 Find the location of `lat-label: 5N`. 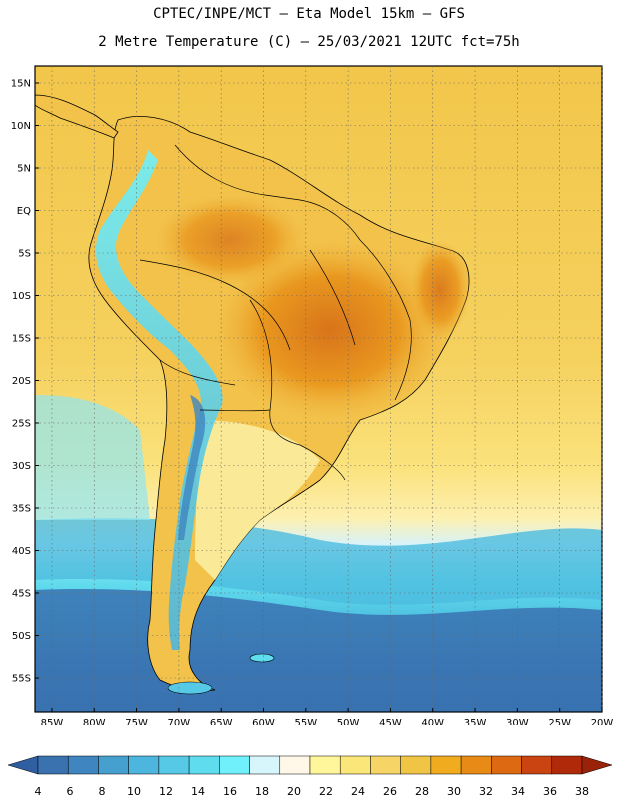

lat-label: 5N is located at coordinates (24, 169).